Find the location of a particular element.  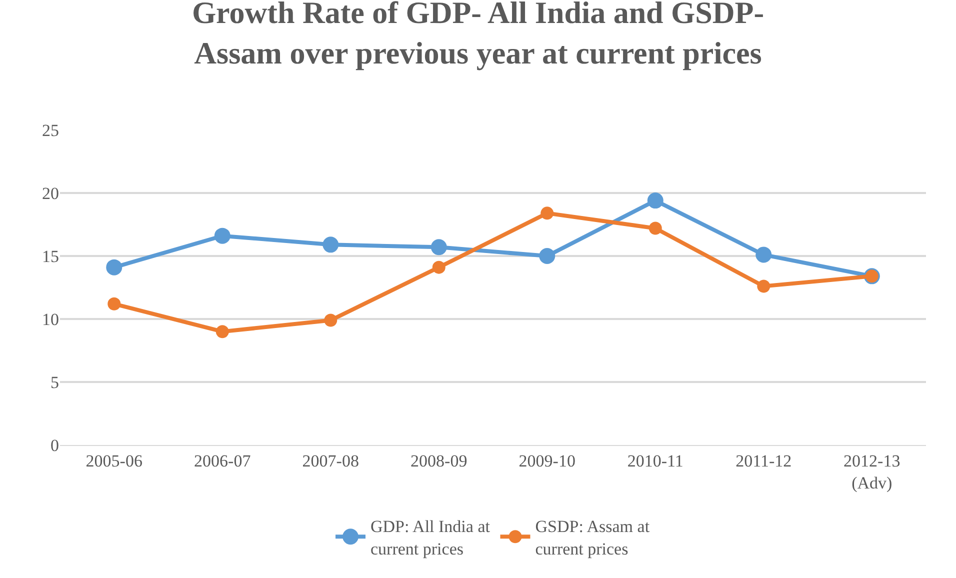

x-tick-label: 2012-13 (Adv) is located at coordinates (872, 471).